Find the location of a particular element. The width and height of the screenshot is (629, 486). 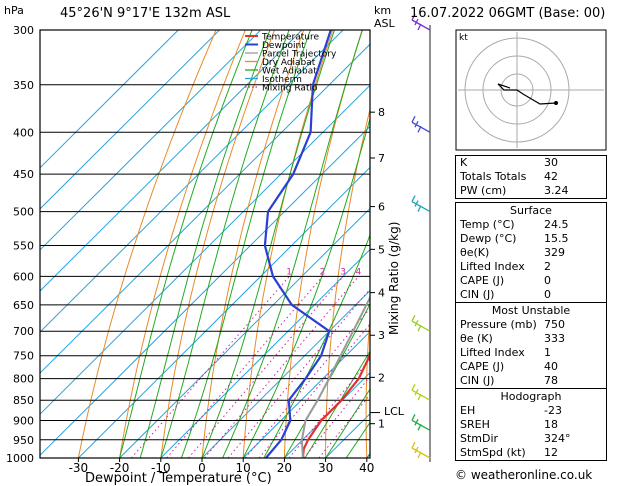

legend-label: Mixing Ratio is located at coordinates (290, 89).